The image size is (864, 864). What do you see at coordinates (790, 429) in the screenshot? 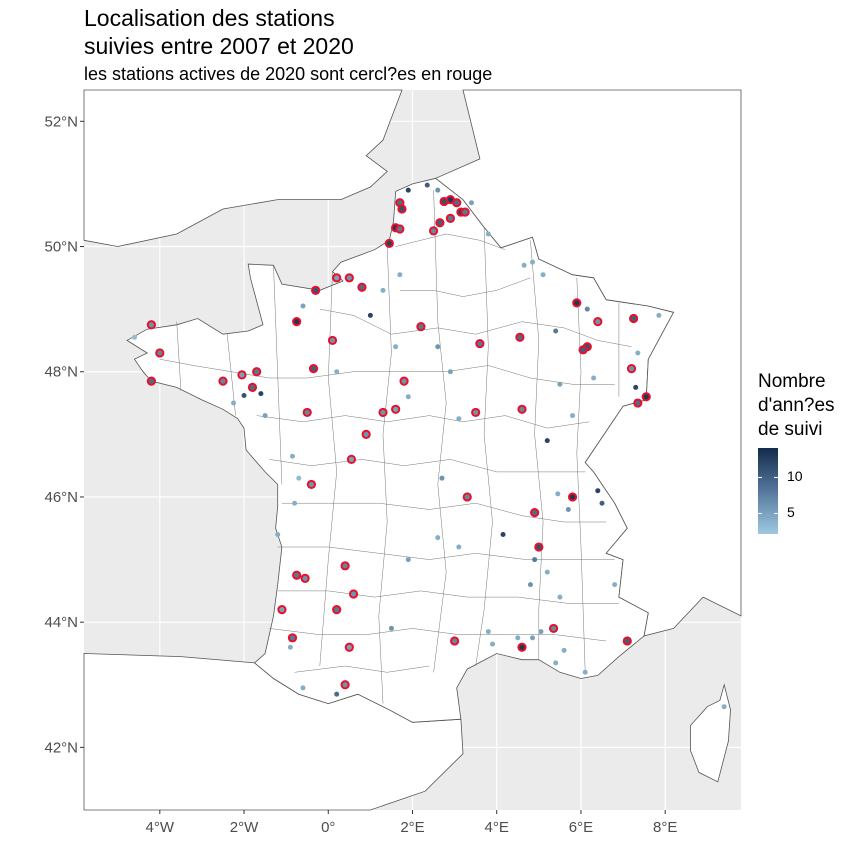
I see `legend-title-line-3: de suivi` at bounding box center [790, 429].